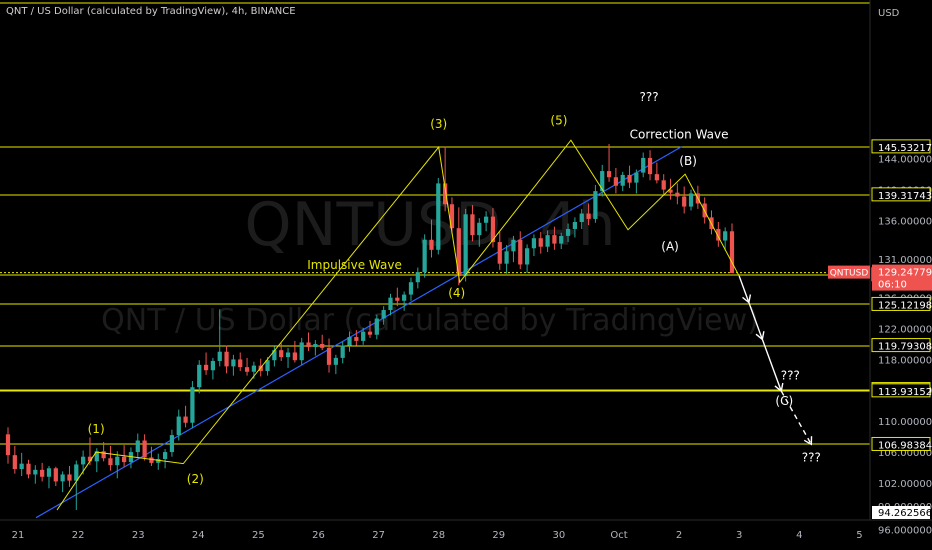 This screenshot has width=932, height=550. What do you see at coordinates (670, 247) in the screenshot?
I see `wave-annotation: (A)` at bounding box center [670, 247].